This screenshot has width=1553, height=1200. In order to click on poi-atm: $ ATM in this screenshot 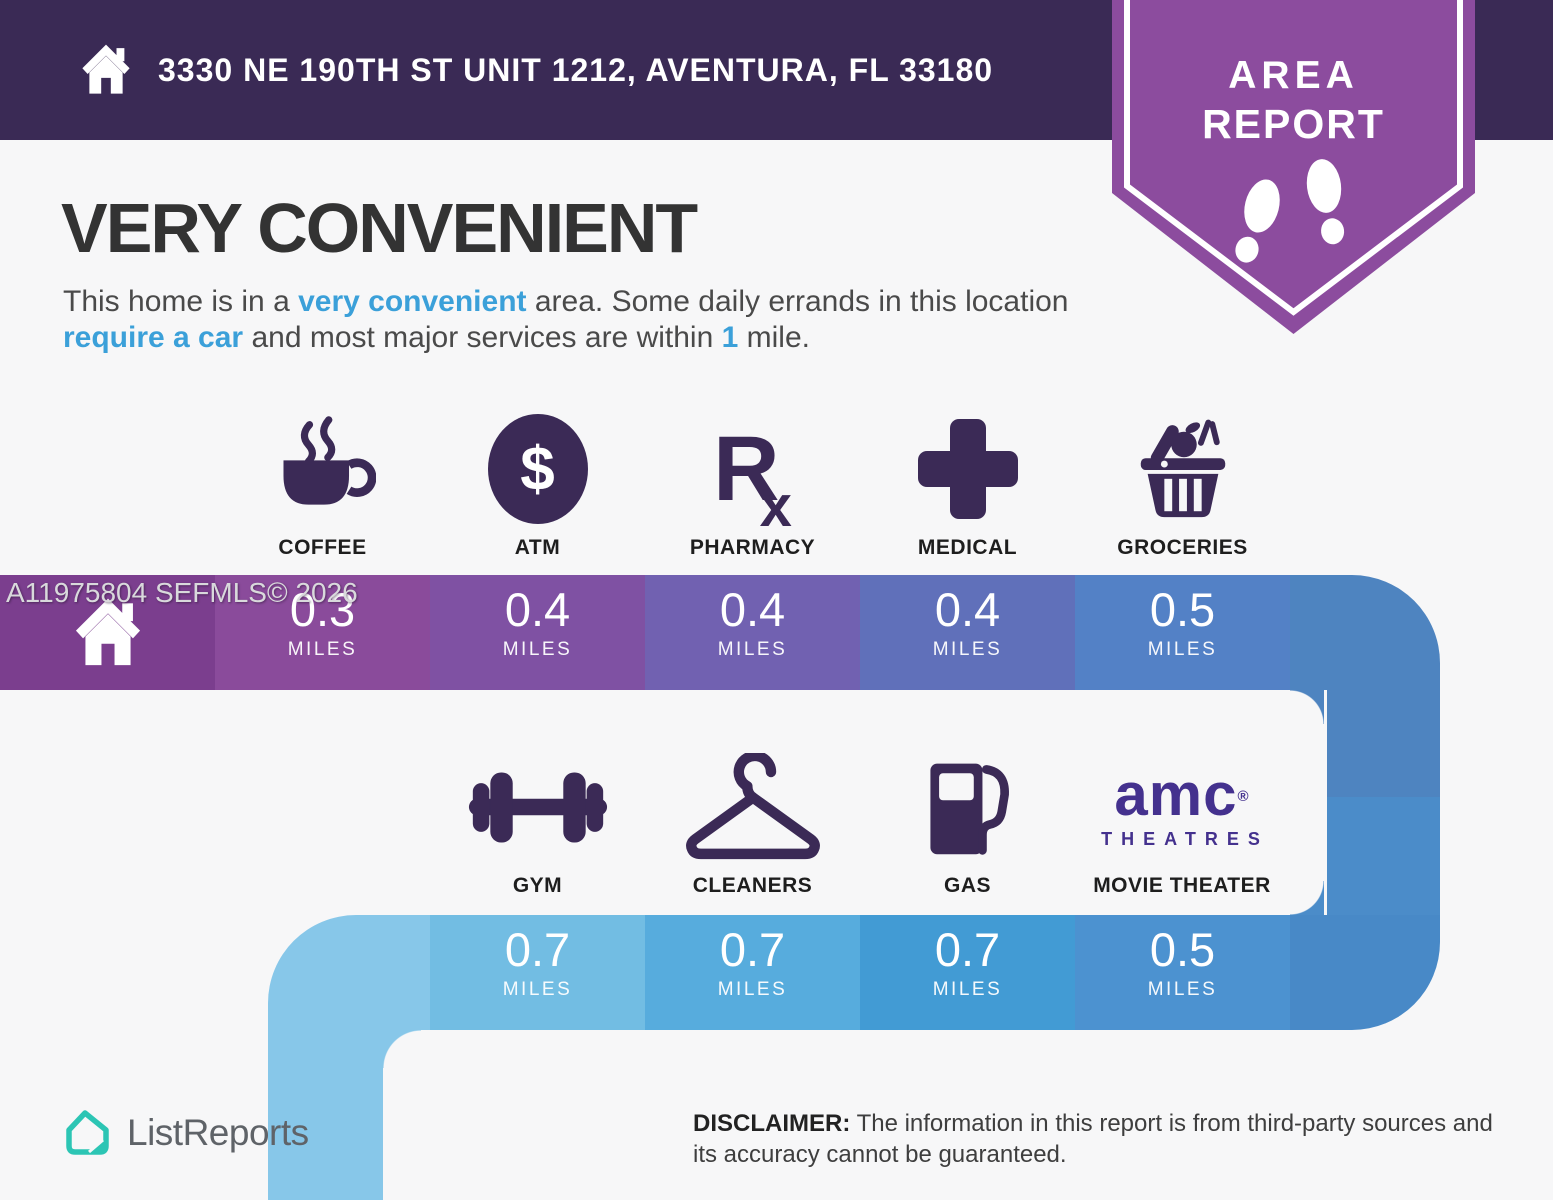, I will do `click(537, 485)`.